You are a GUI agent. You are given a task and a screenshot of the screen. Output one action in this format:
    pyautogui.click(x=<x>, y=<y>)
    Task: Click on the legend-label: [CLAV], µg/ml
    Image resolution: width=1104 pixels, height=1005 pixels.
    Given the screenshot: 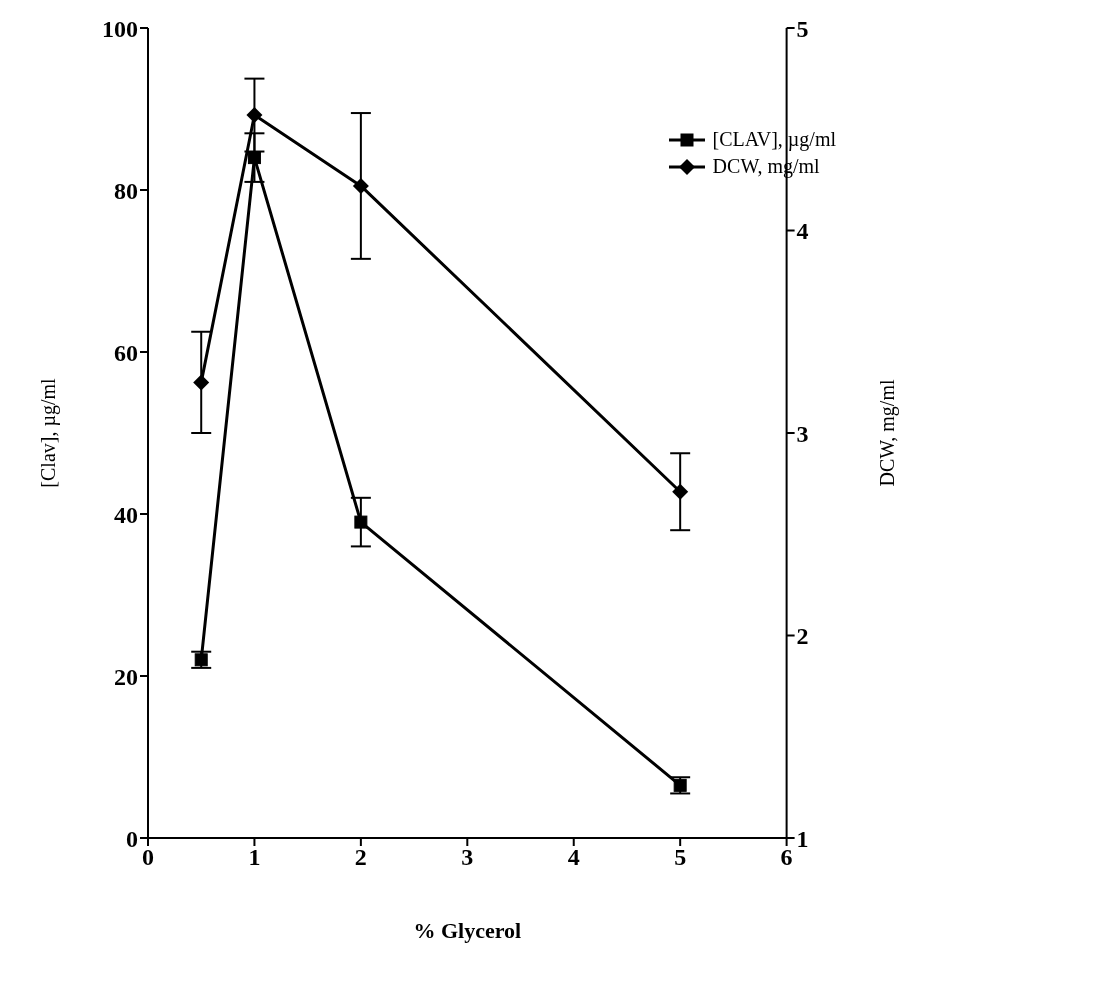 What is the action you would take?
    pyautogui.click(x=774, y=139)
    